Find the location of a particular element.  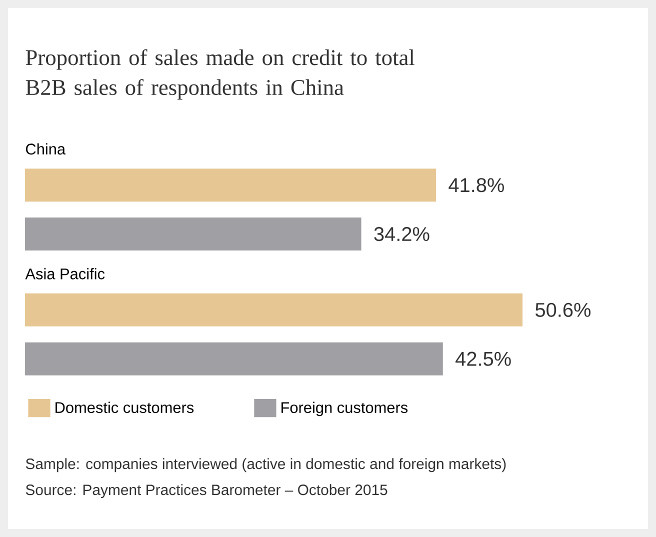

data-label: 50.6% is located at coordinates (563, 309).